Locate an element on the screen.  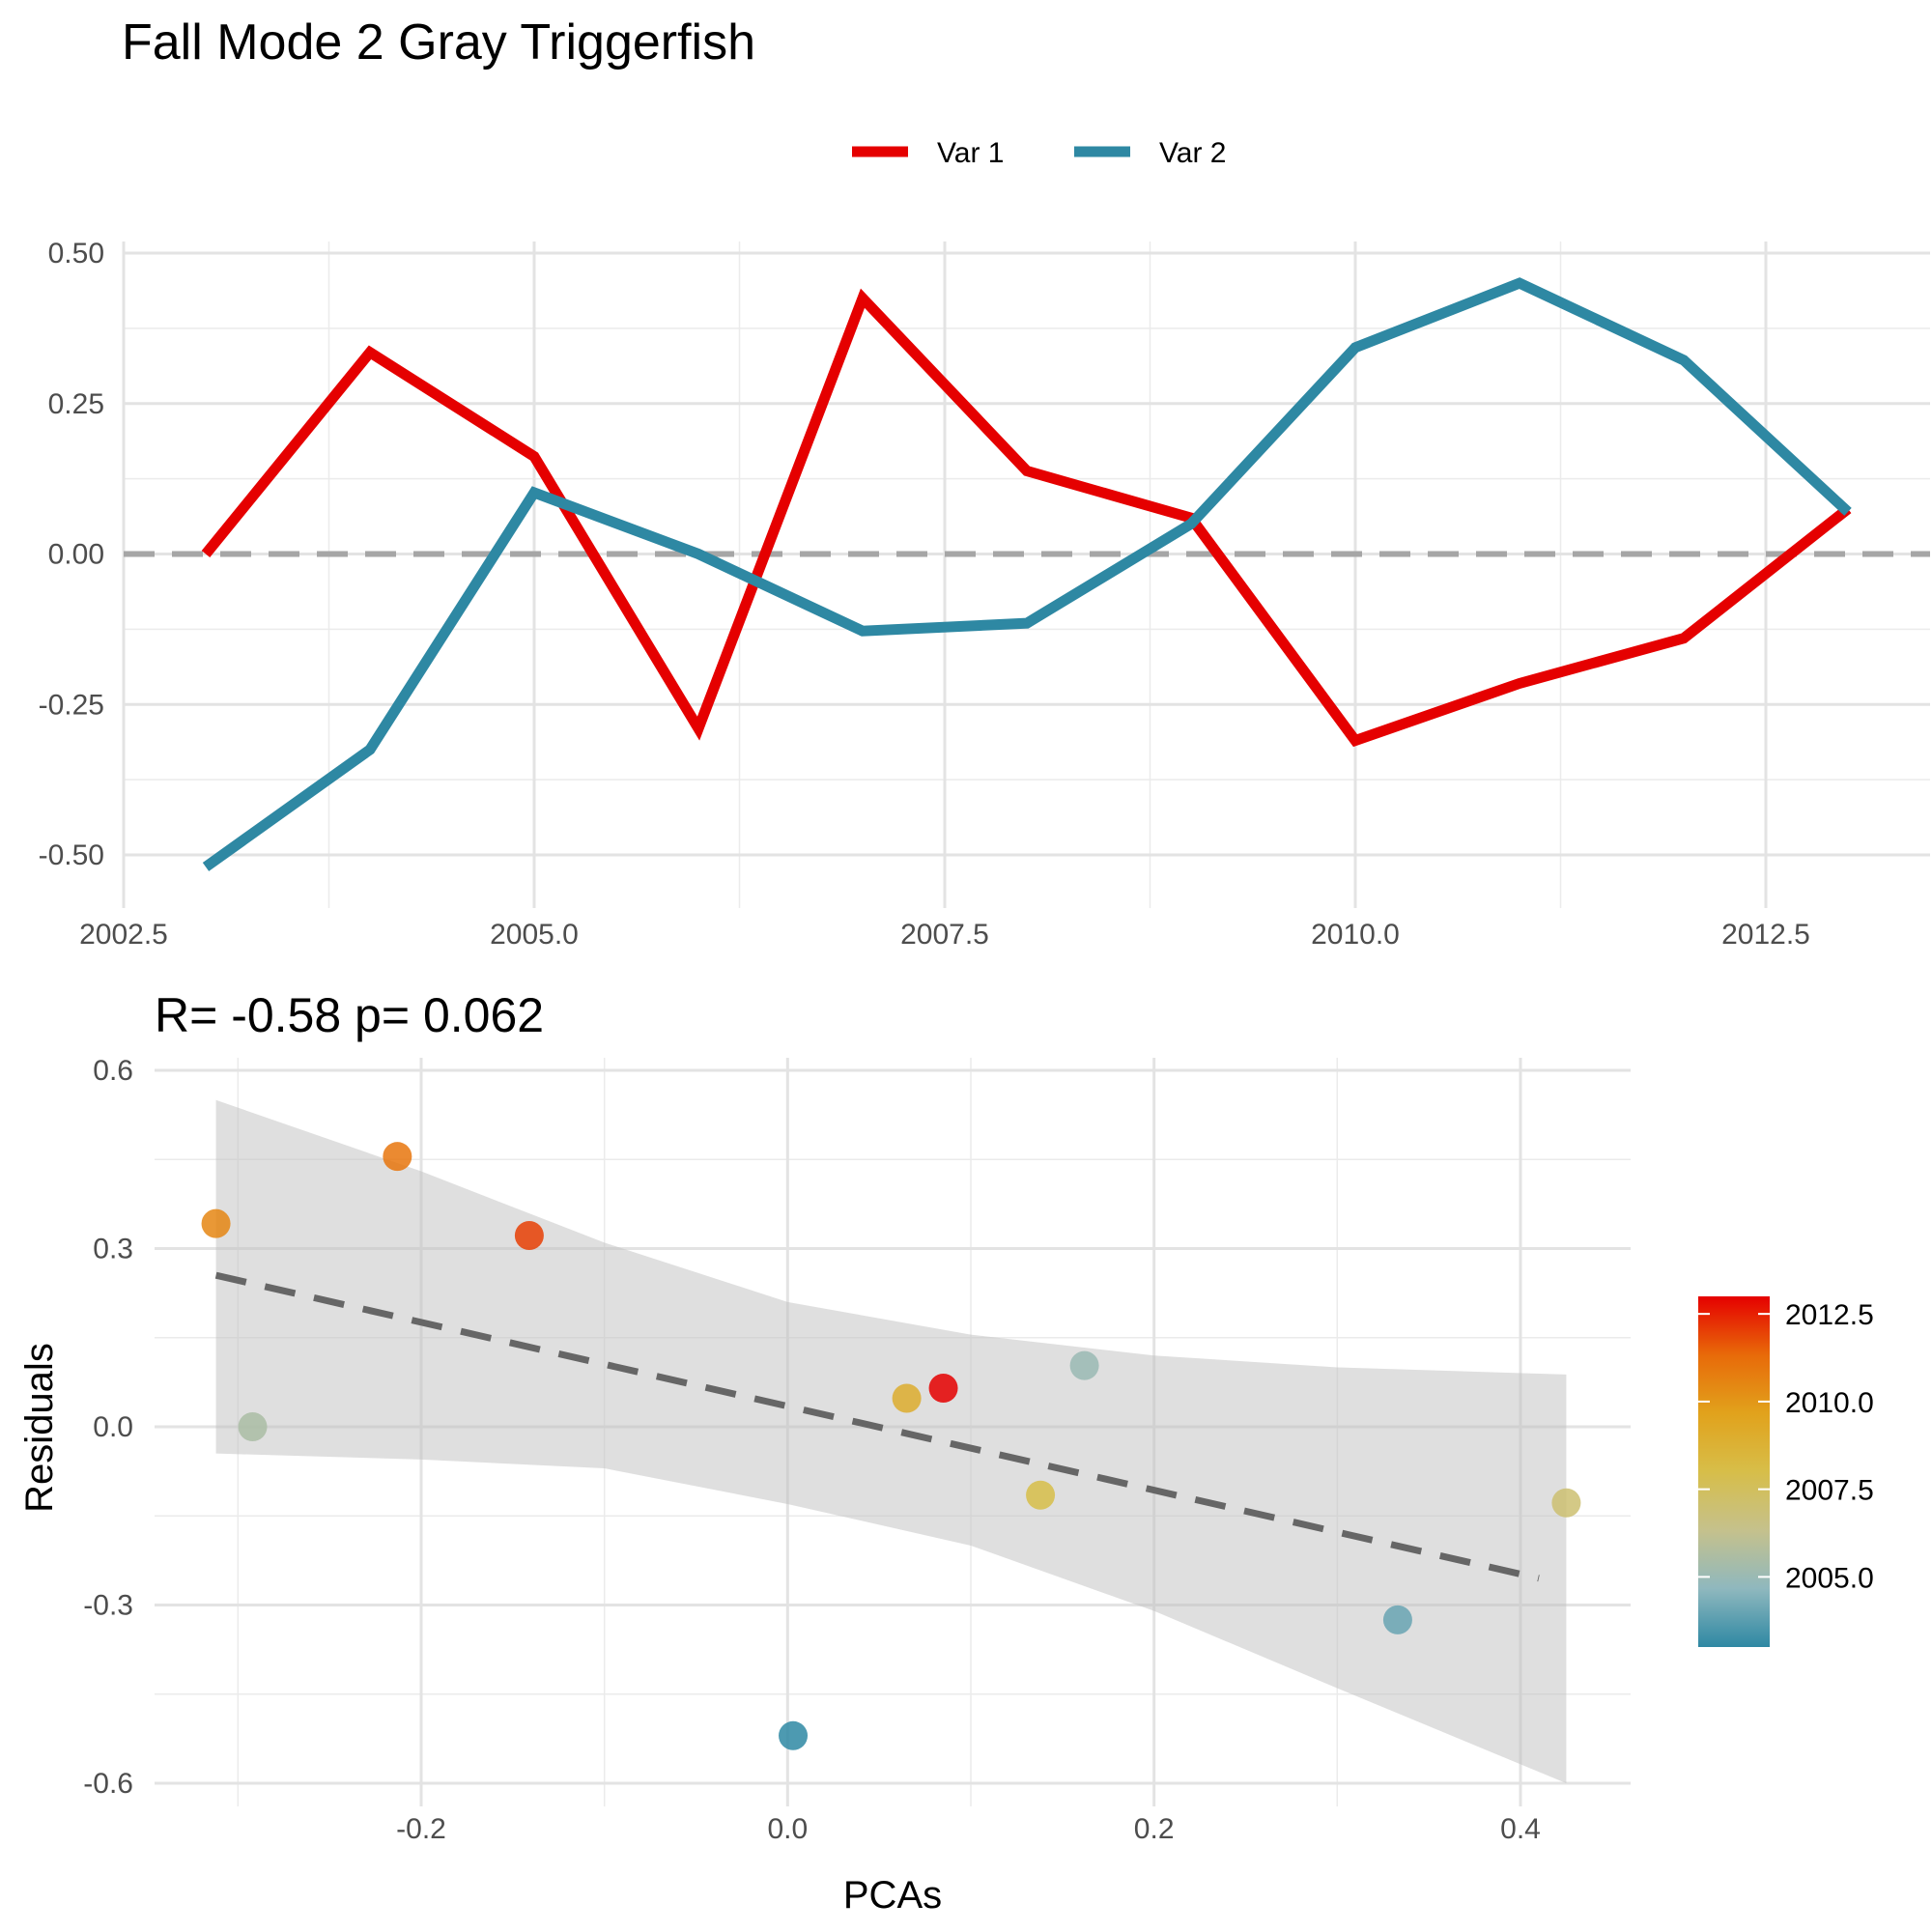
colorbar-tick-label: 2005.0 is located at coordinates (1829, 1578).